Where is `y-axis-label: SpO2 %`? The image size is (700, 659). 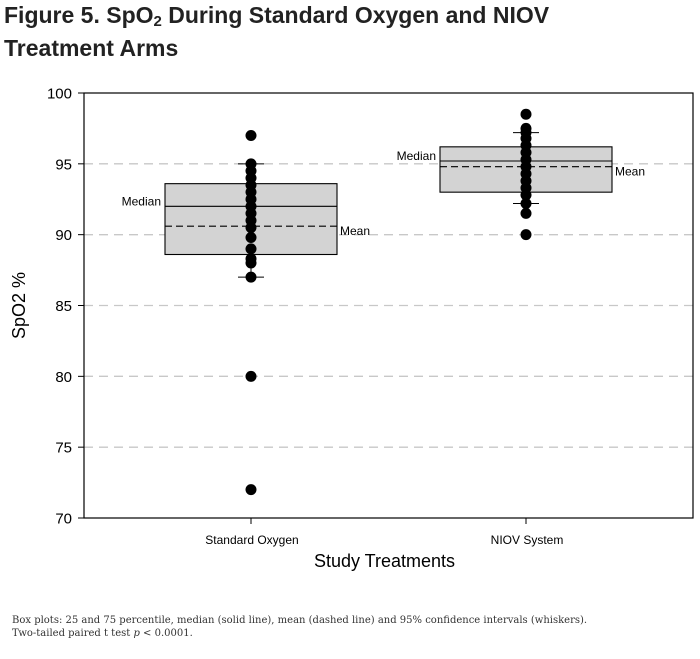
y-axis-label: SpO2 % is located at coordinates (19, 305).